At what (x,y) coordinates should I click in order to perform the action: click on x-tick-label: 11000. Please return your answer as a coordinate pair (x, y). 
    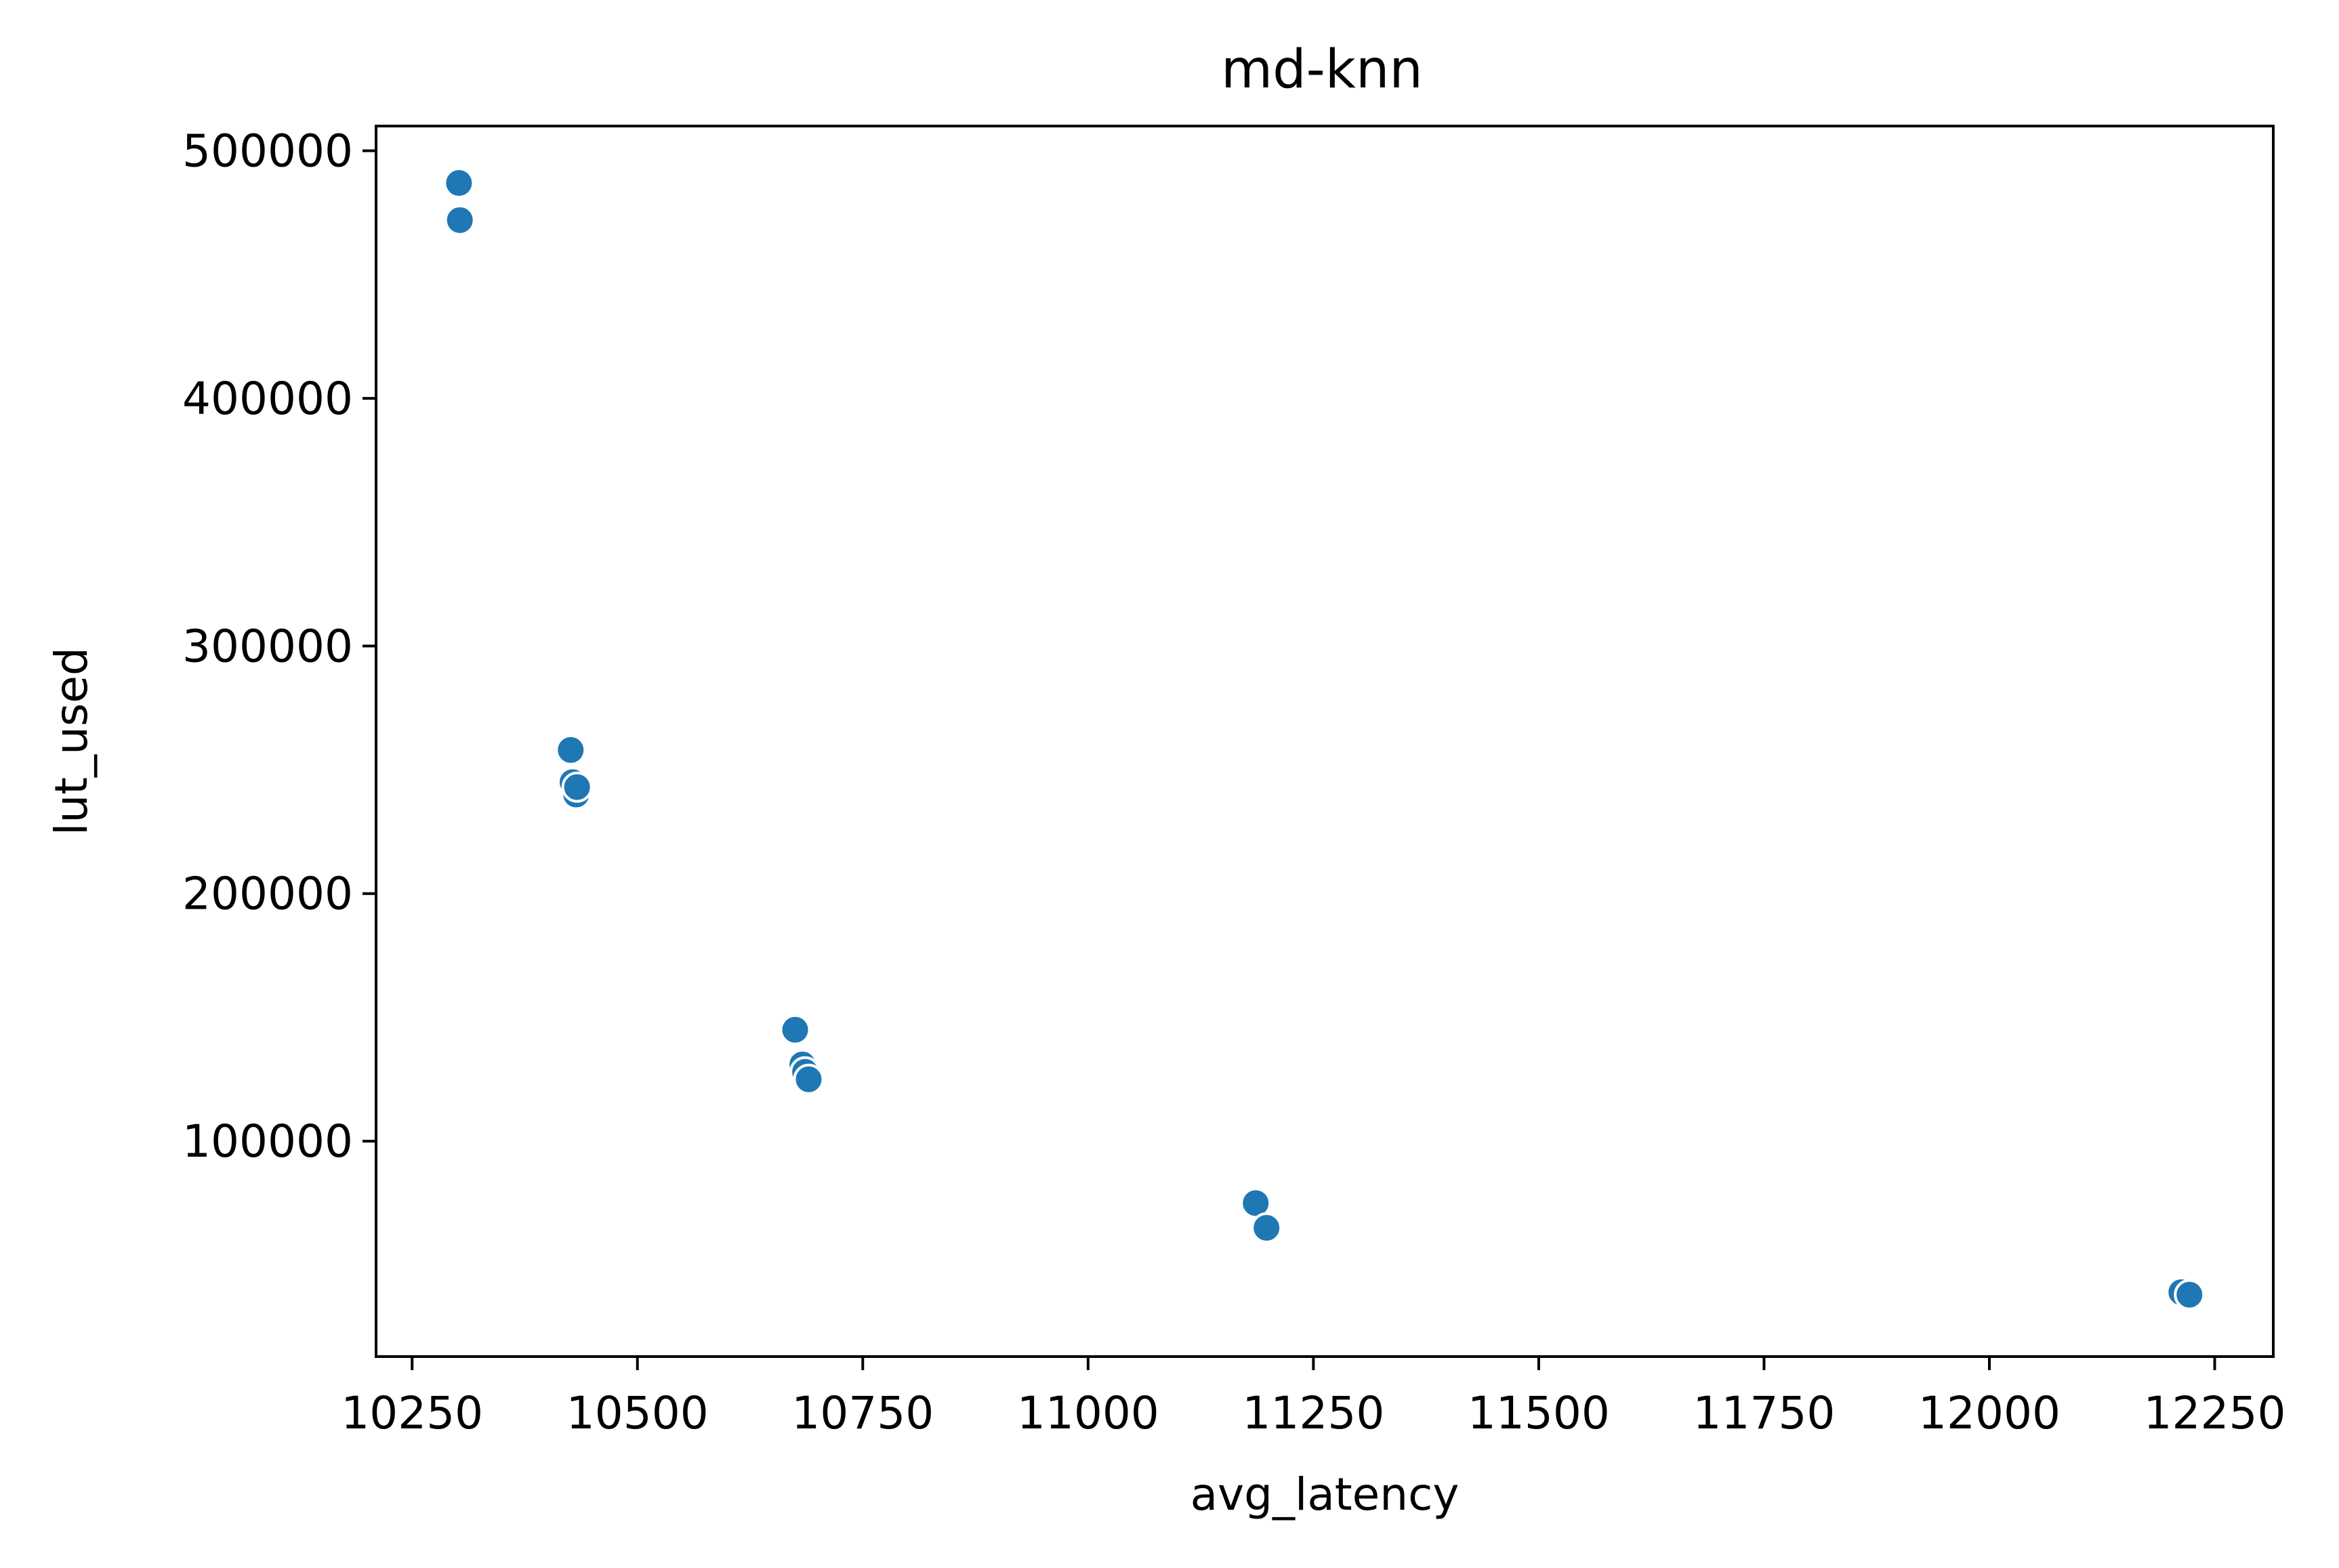
    Looking at the image, I should click on (1088, 1413).